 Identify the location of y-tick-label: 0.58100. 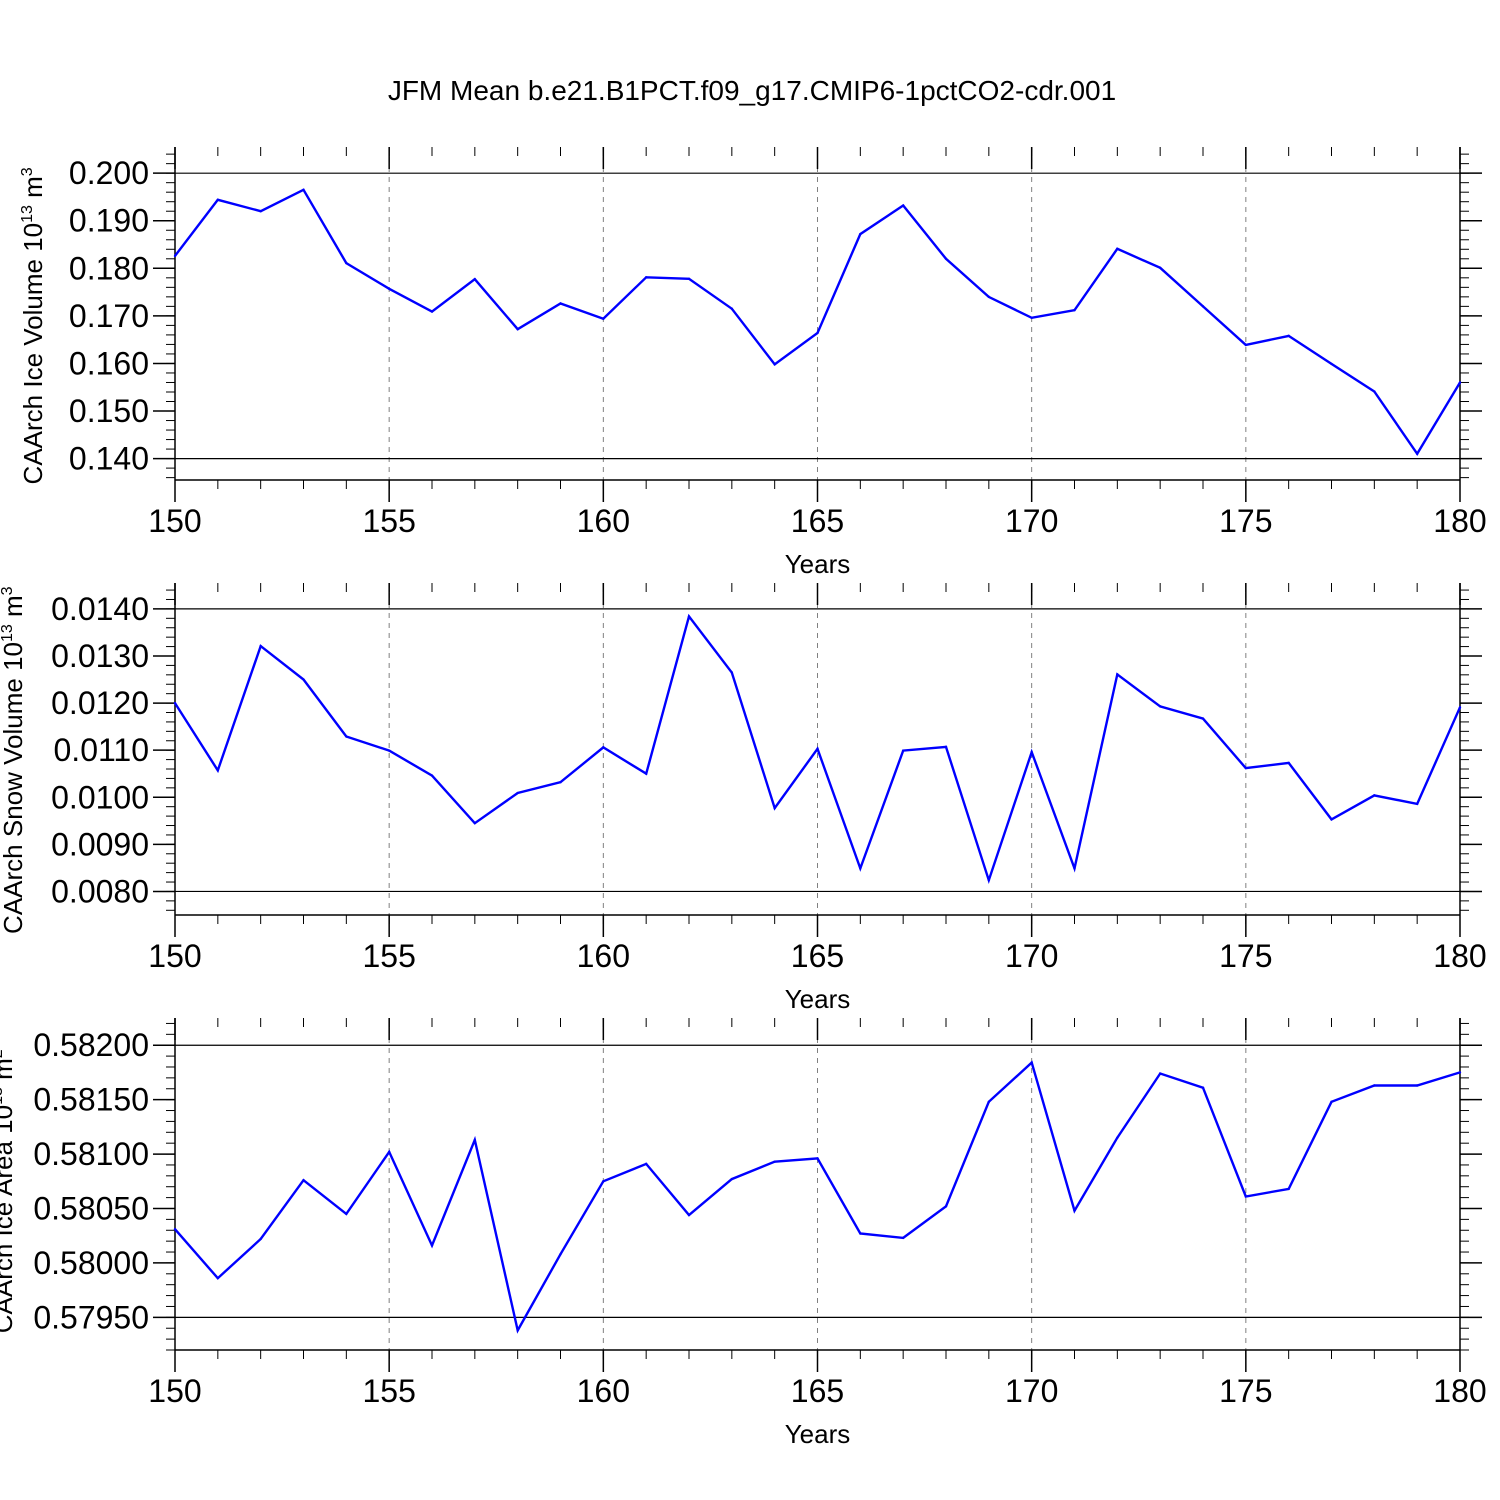
(91, 1154).